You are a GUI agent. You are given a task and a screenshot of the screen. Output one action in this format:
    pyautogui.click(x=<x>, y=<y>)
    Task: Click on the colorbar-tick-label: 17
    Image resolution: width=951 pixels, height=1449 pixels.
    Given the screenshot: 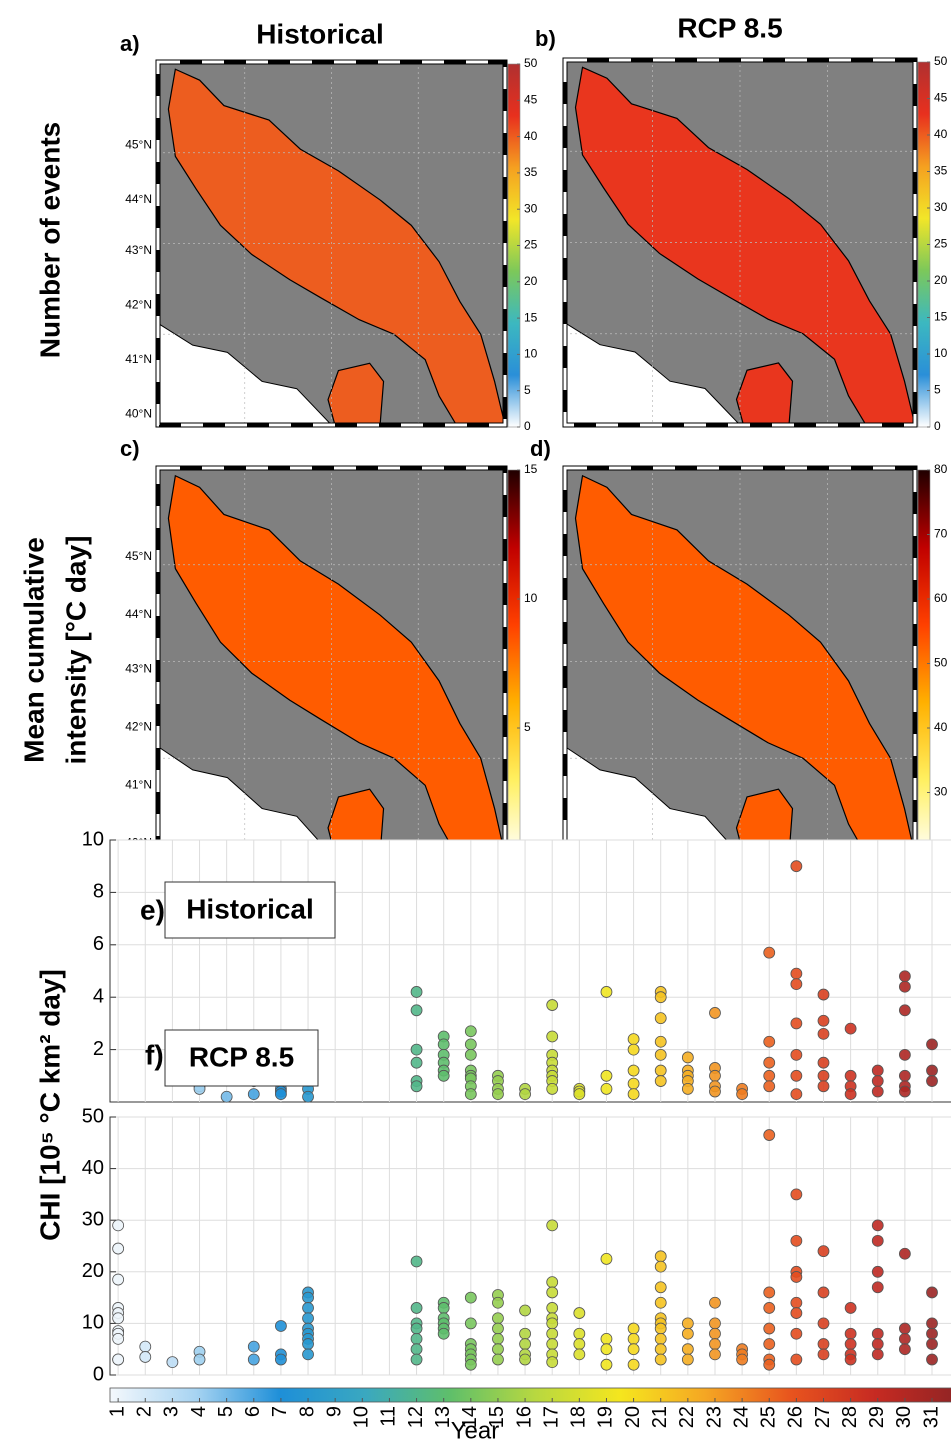 What is the action you would take?
    pyautogui.click(x=551, y=1417)
    